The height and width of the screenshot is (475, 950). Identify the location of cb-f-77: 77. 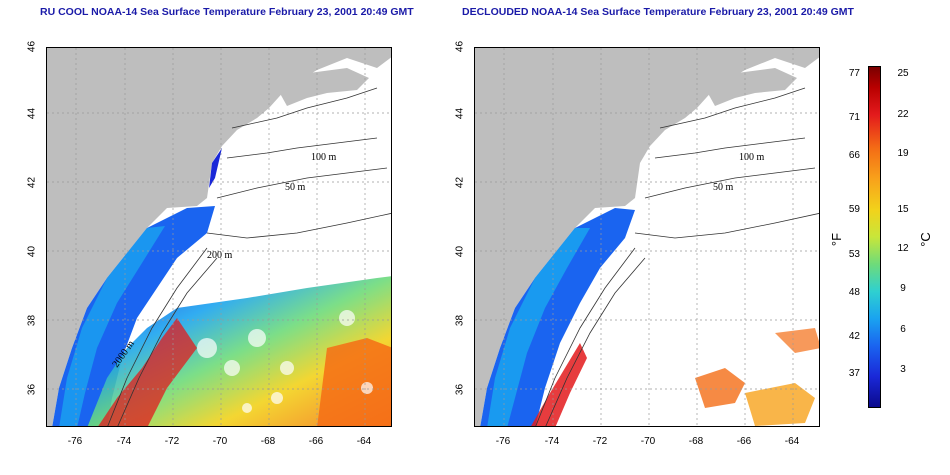
(854, 73).